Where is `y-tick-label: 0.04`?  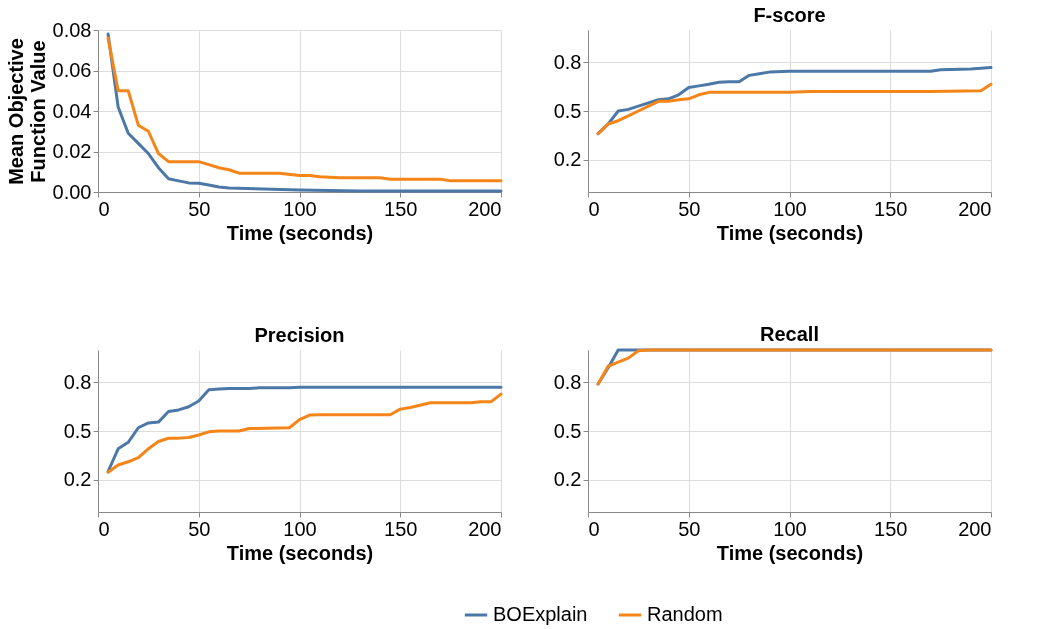
y-tick-label: 0.04 is located at coordinates (72, 110).